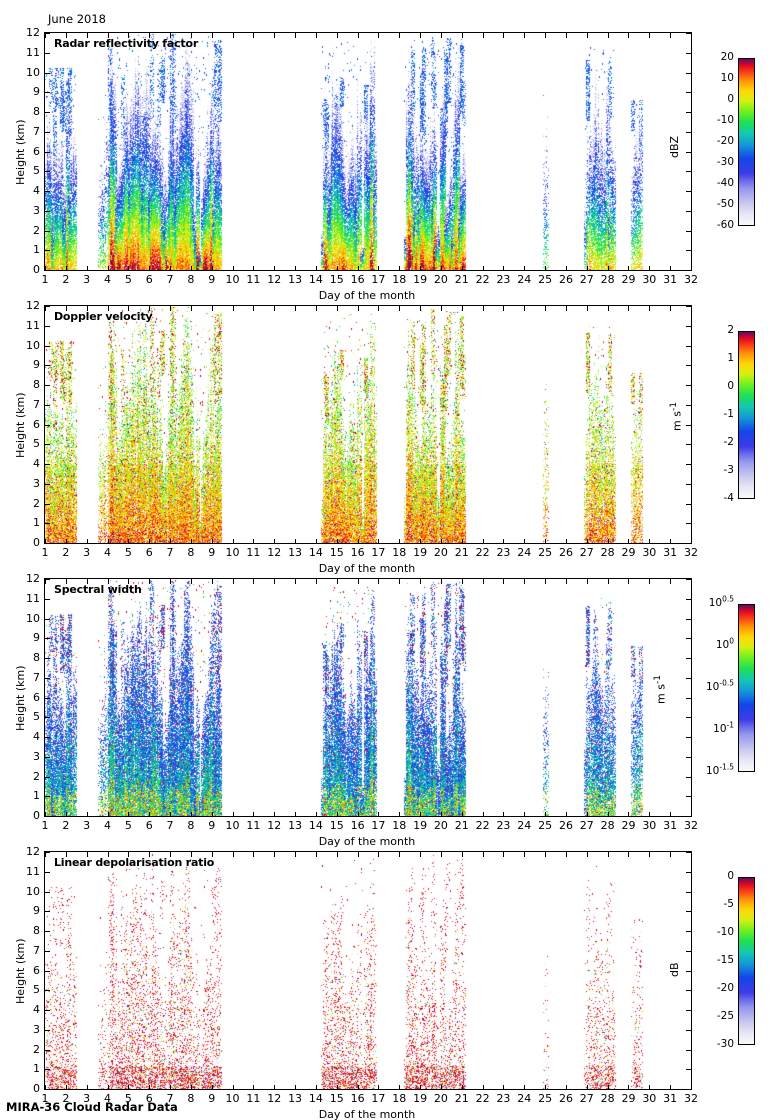  Describe the element at coordinates (725, 988) in the screenshot. I see `colorbar-tick-label: -20` at that location.